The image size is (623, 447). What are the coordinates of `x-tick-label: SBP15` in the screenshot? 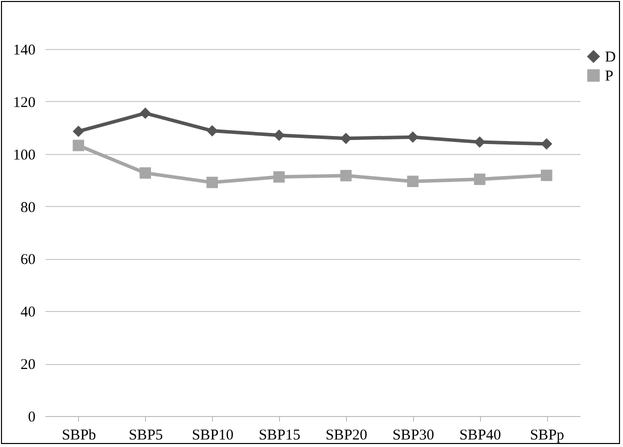 It's located at (279, 436).